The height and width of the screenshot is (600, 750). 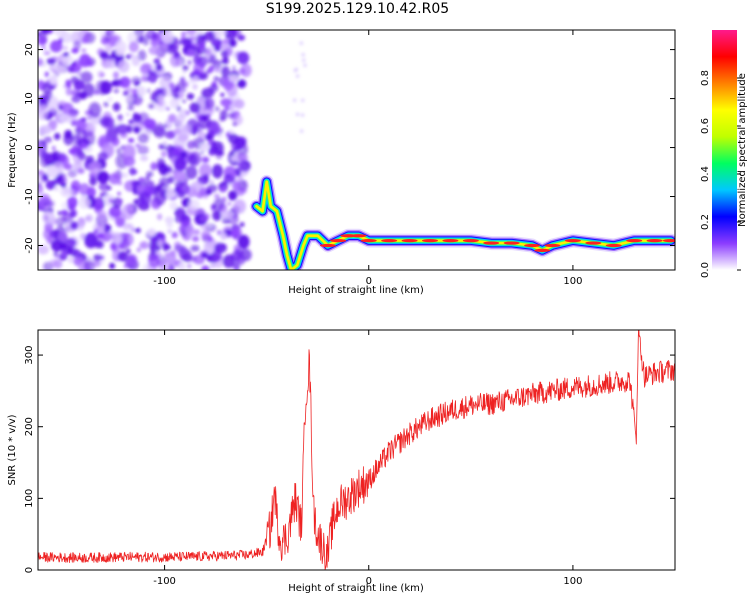 What do you see at coordinates (724, 150) in the screenshot?
I see `colorbar-gradient` at bounding box center [724, 150].